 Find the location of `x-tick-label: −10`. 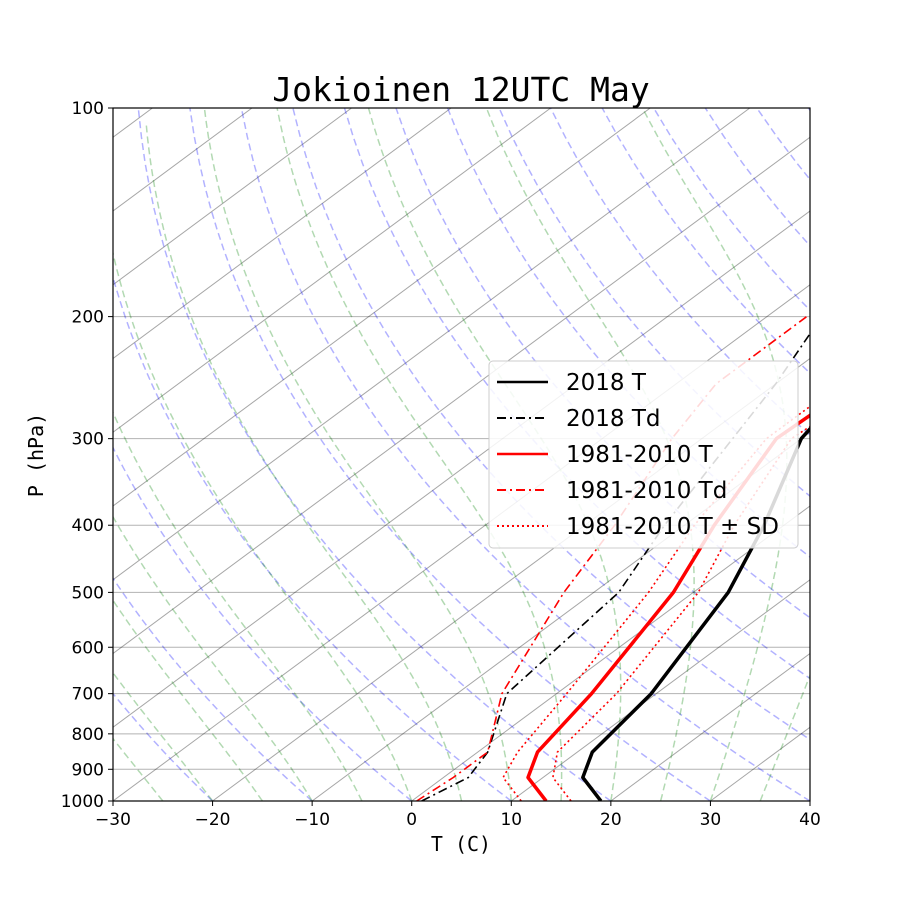

x-tick-label: −10 is located at coordinates (312, 820).